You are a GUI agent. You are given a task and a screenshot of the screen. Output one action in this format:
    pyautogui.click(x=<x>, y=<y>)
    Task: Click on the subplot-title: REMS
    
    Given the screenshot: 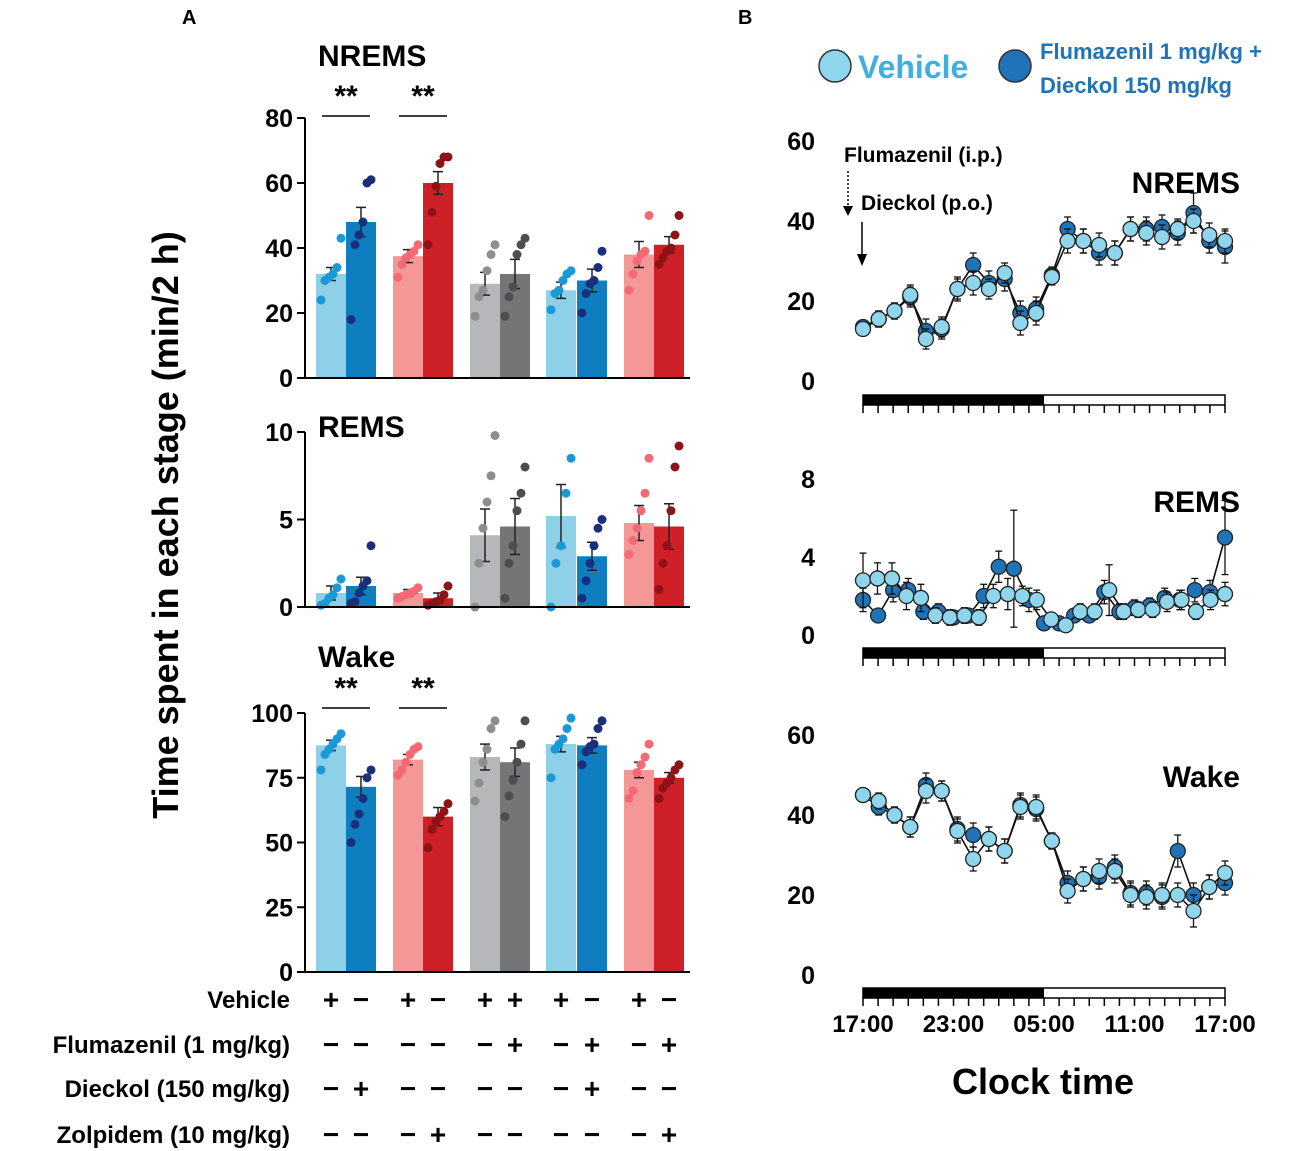 What is the action you would take?
    pyautogui.click(x=1196, y=502)
    